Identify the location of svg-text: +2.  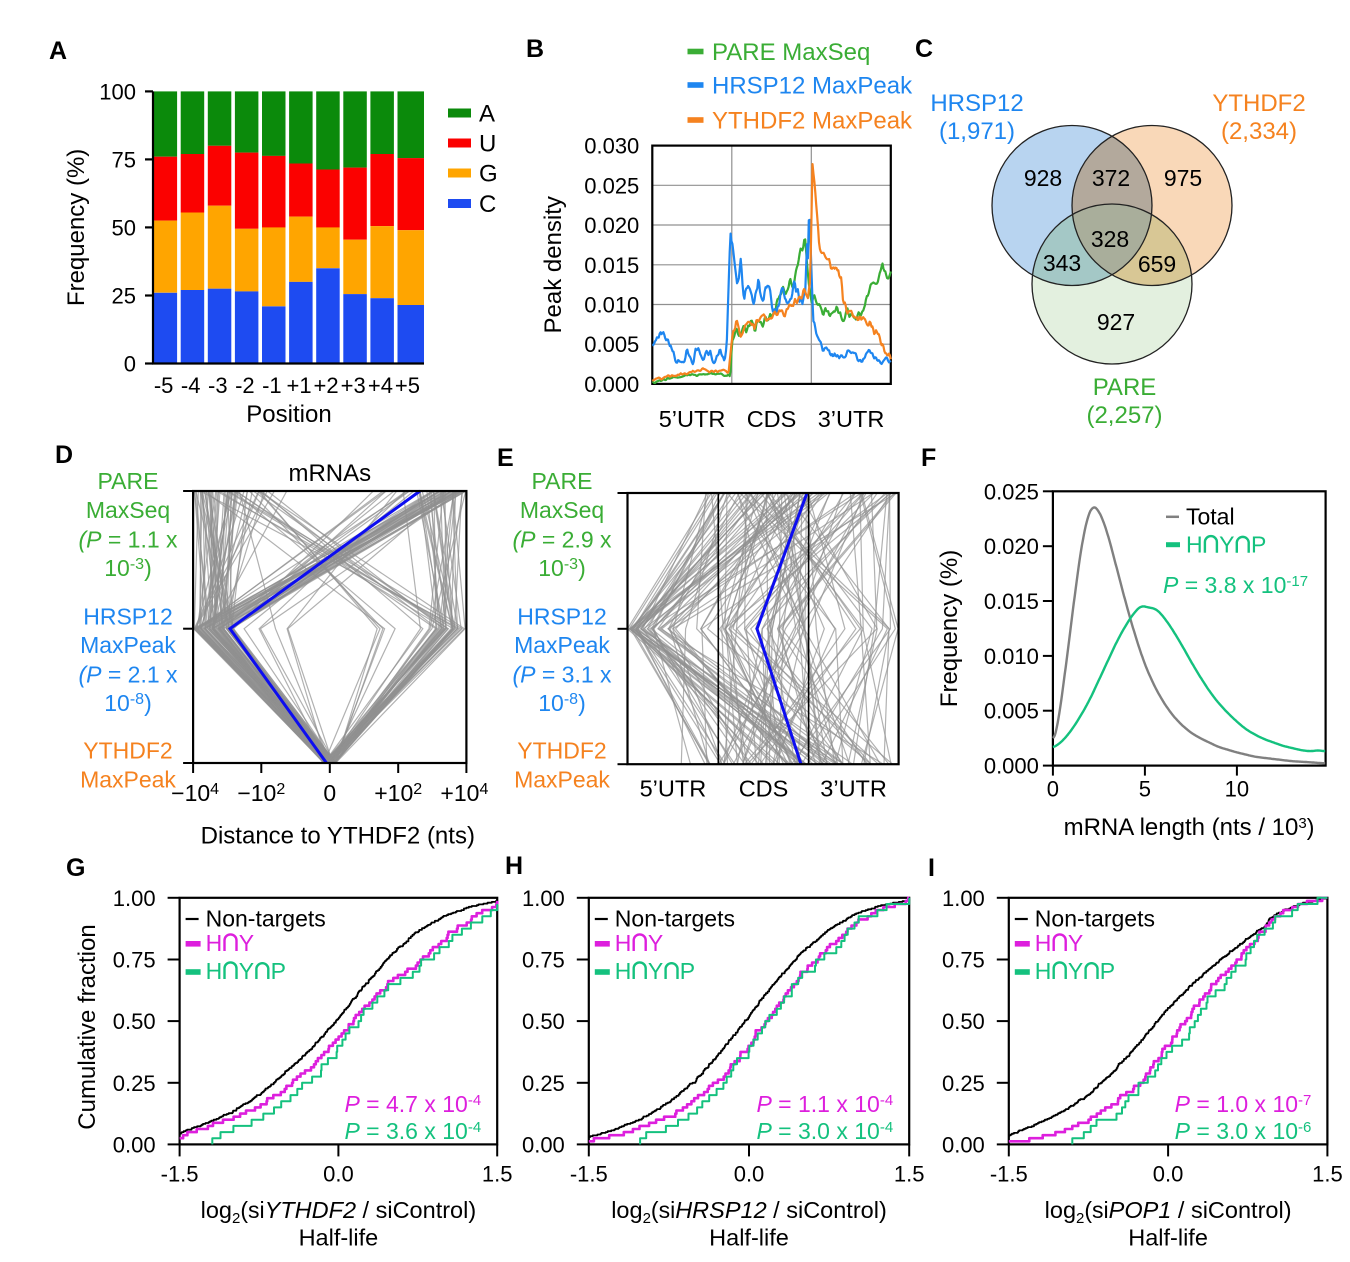
(326, 385).